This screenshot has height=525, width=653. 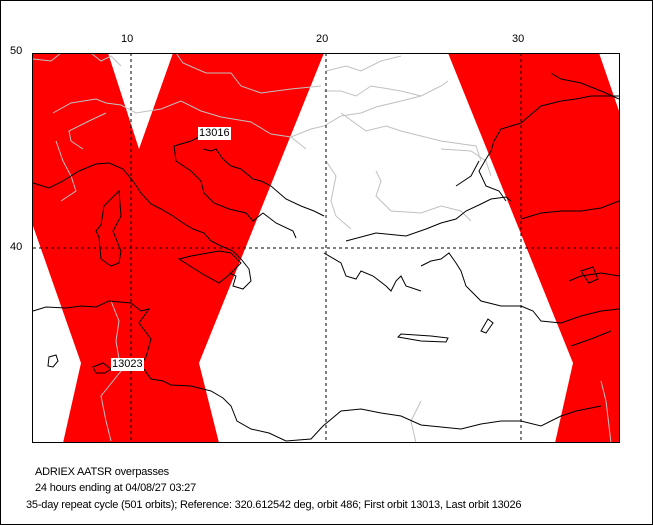 I want to click on x-tick-10: 10, so click(x=127, y=39).